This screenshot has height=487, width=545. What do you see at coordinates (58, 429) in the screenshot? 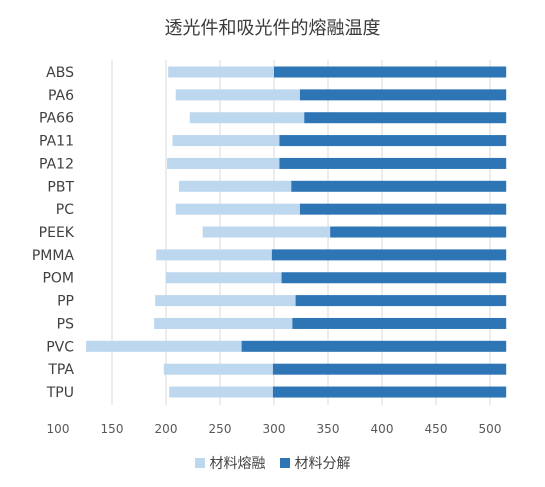
I see `x-tick-label: 100` at bounding box center [58, 429].